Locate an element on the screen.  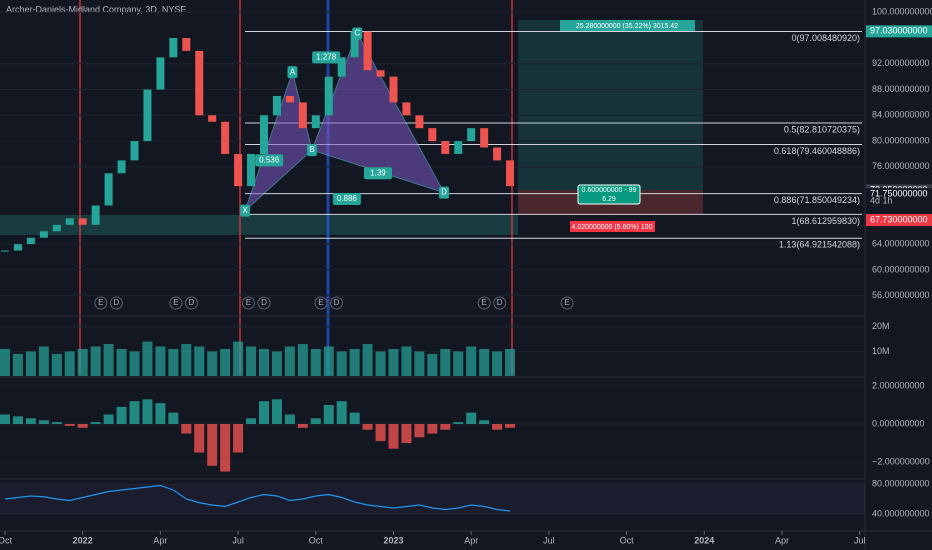
y-tick-label: 76.000000000 is located at coordinates (901, 166).